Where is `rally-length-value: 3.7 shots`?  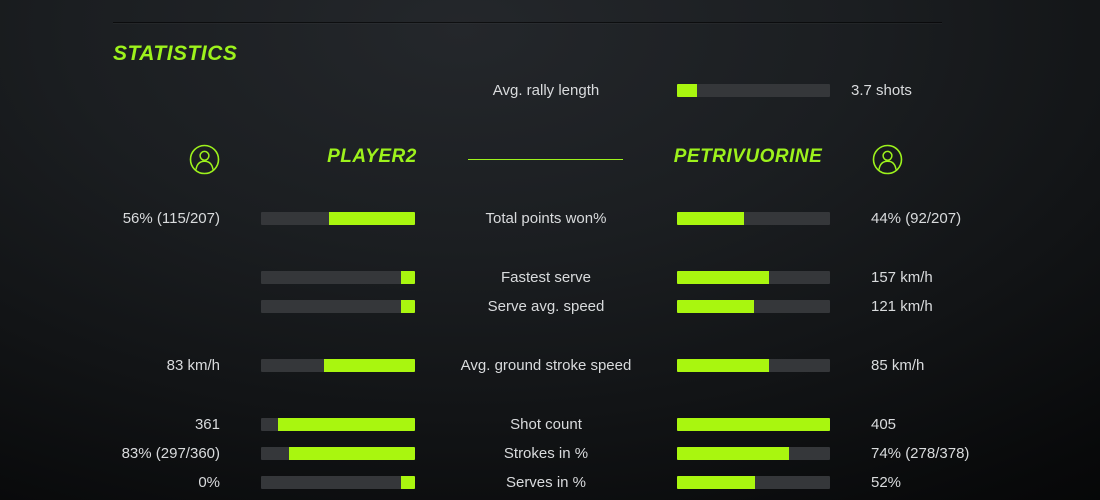
rally-length-value: 3.7 shots is located at coordinates (881, 90).